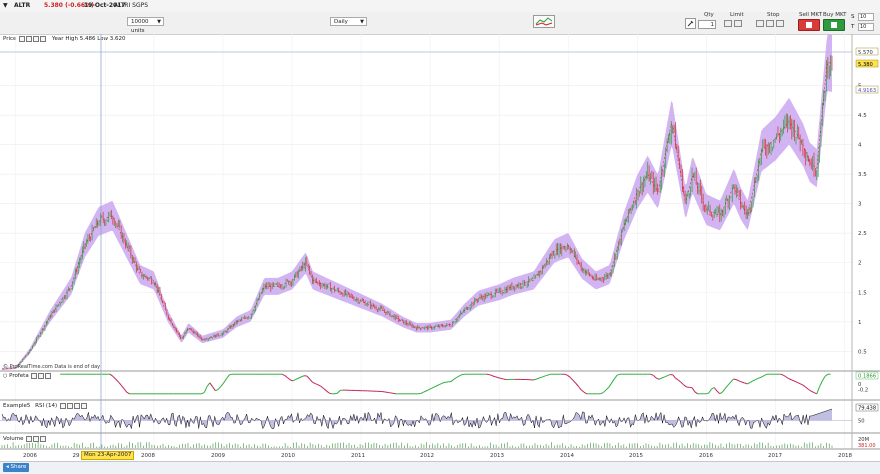 Image resolution: width=880 pixels, height=474 pixels. I want to click on instrument-name: ALTRI SGPS, so click(131, 6).